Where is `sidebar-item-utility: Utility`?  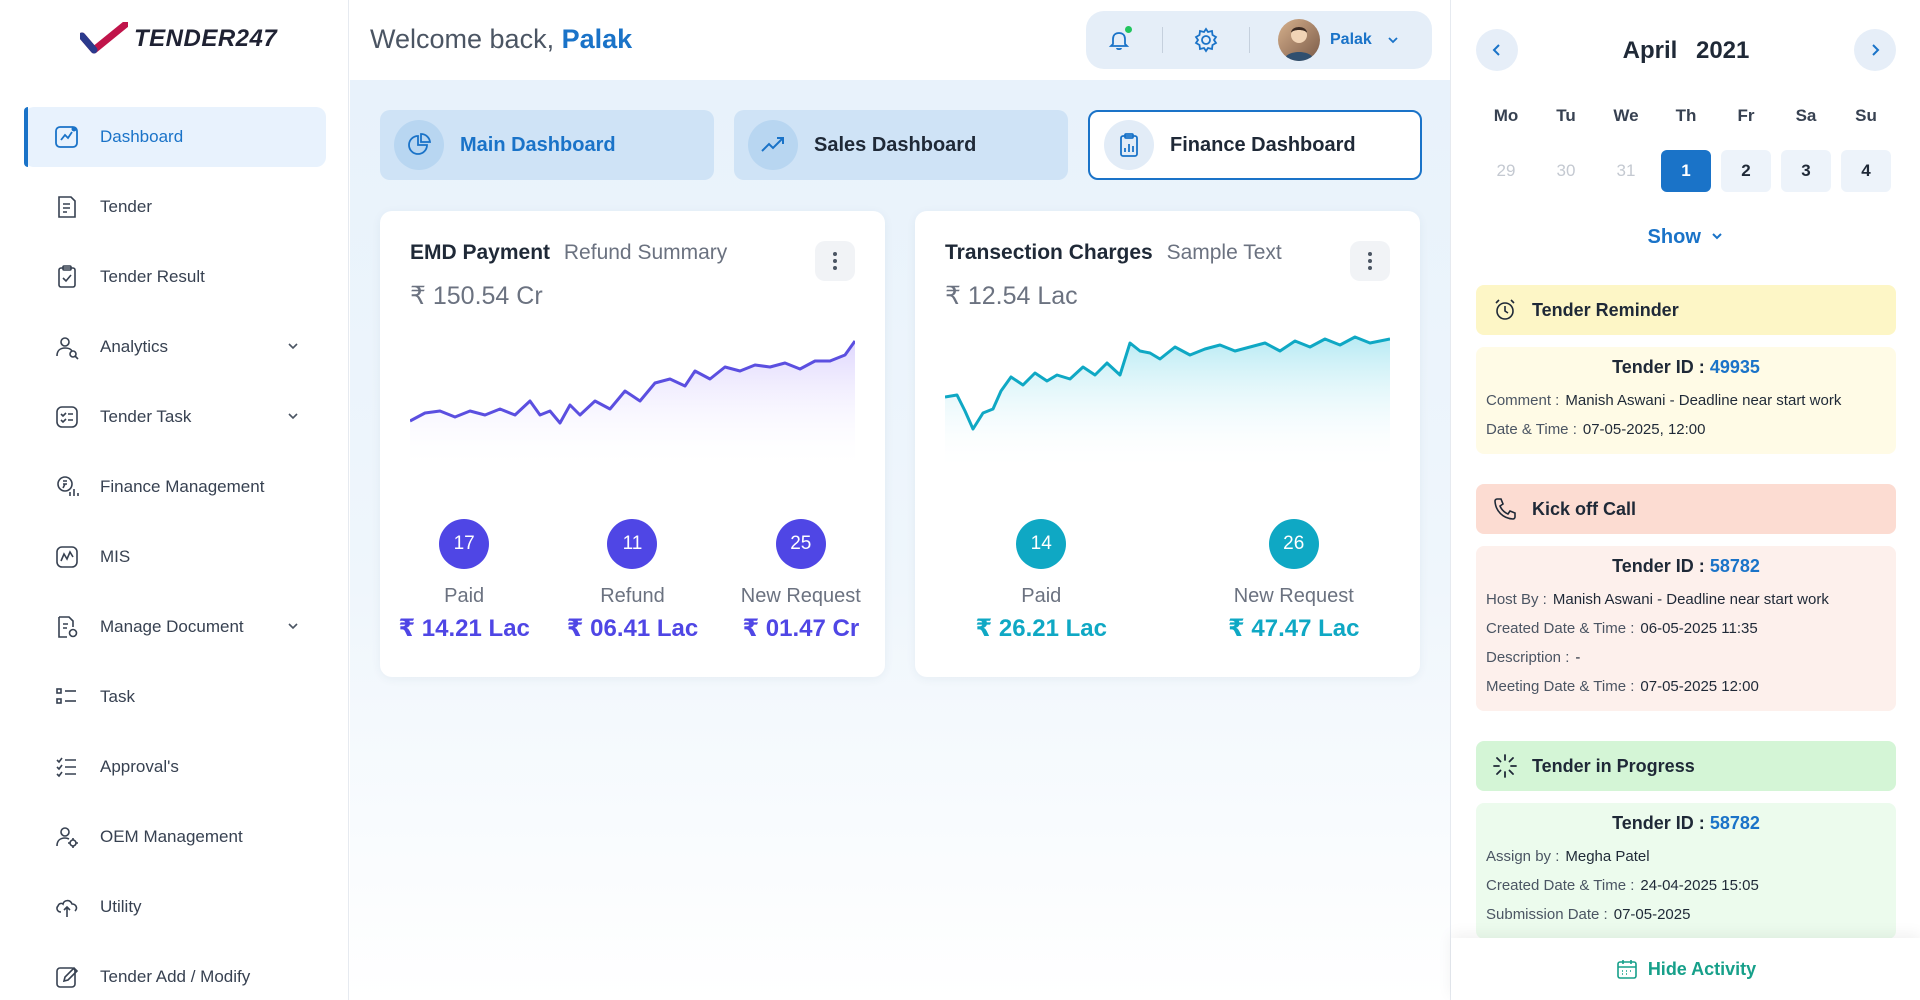 sidebar-item-utility: Utility is located at coordinates (175, 907).